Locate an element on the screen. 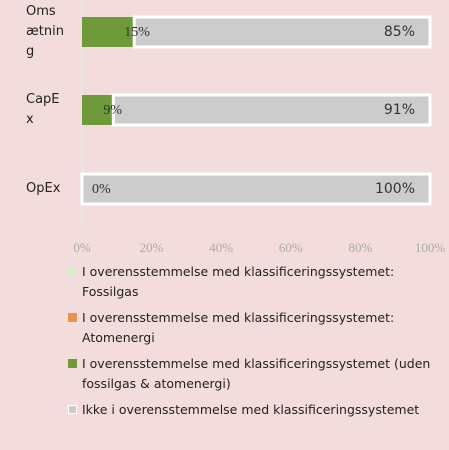 Image resolution: width=449 pixels, height=450 pixels. x-tick-label: 100% is located at coordinates (430, 247).